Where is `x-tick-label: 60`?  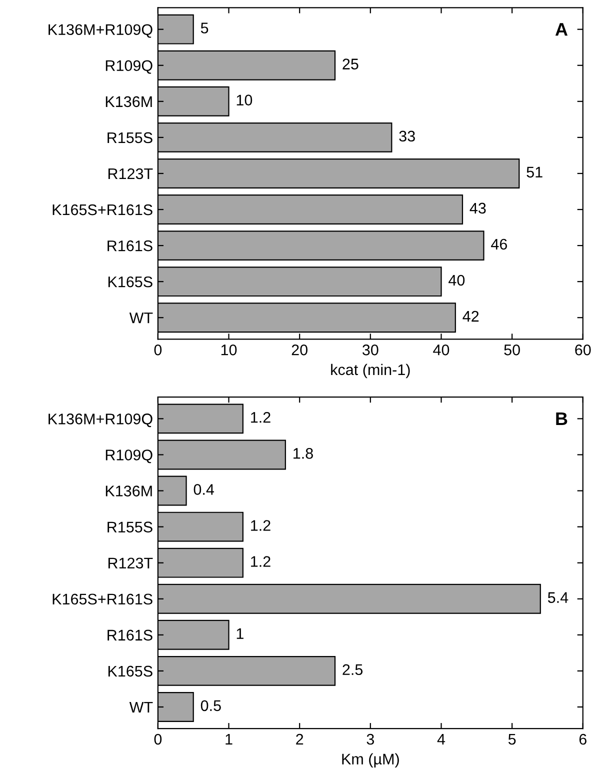
x-tick-label: 60 is located at coordinates (583, 350).